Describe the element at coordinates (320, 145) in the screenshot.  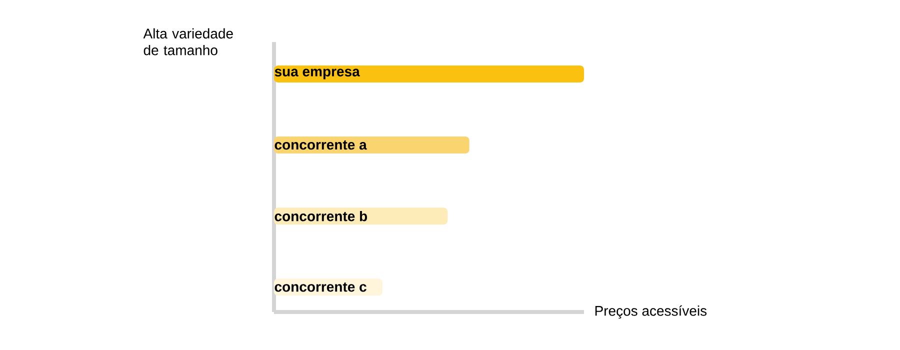
I see `y-tick-label: concorrente a` at that location.